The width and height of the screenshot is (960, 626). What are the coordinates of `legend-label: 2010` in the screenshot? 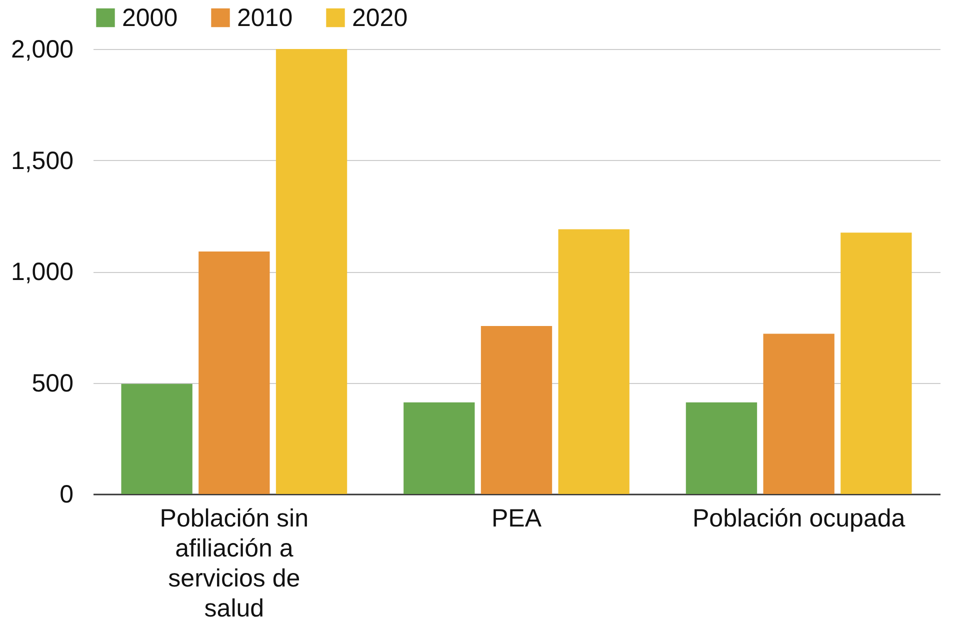 It's located at (265, 18).